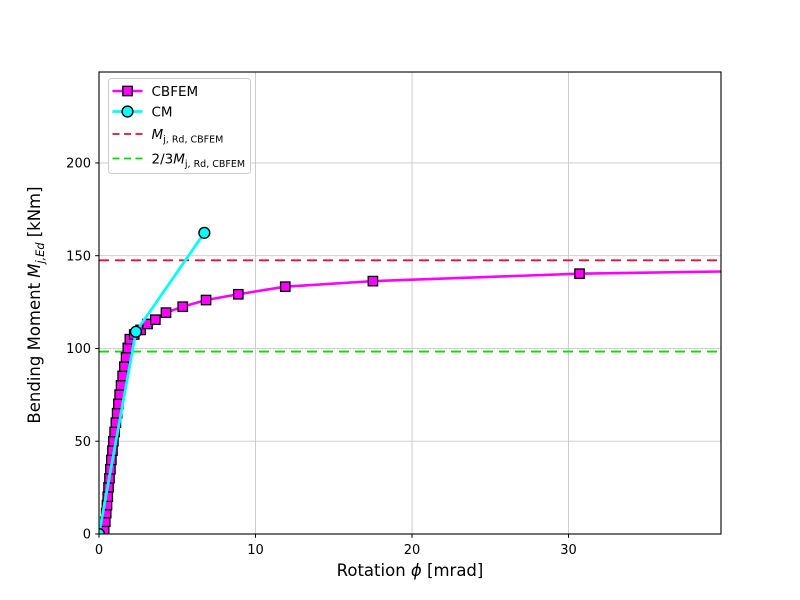 The image size is (800, 600). What do you see at coordinates (78, 164) in the screenshot?
I see `y-tick-label-200: 200` at bounding box center [78, 164].